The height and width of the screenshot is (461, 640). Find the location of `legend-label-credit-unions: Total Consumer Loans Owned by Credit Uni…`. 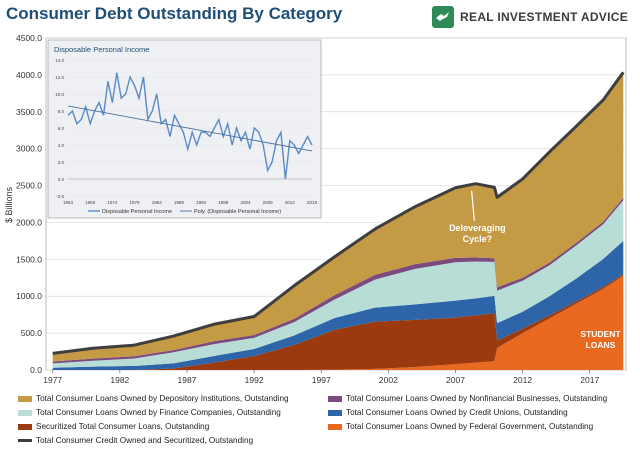

legend-label-credit-unions: Total Consumer Loans Owned by Credit Uni… is located at coordinates (457, 412).